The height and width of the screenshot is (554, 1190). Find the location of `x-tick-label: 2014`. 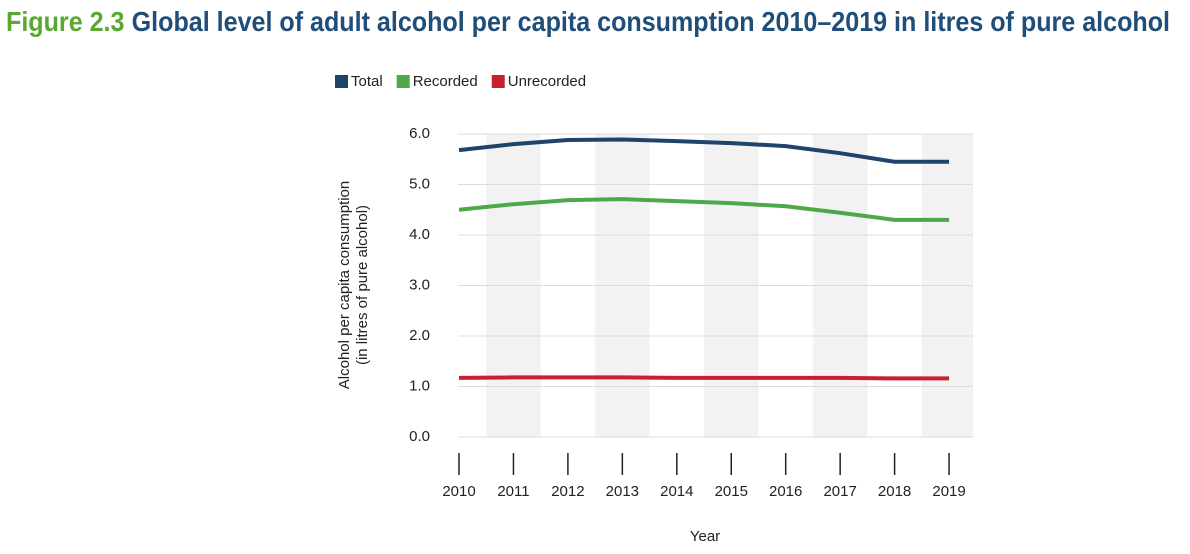

x-tick-label: 2014 is located at coordinates (676, 491).